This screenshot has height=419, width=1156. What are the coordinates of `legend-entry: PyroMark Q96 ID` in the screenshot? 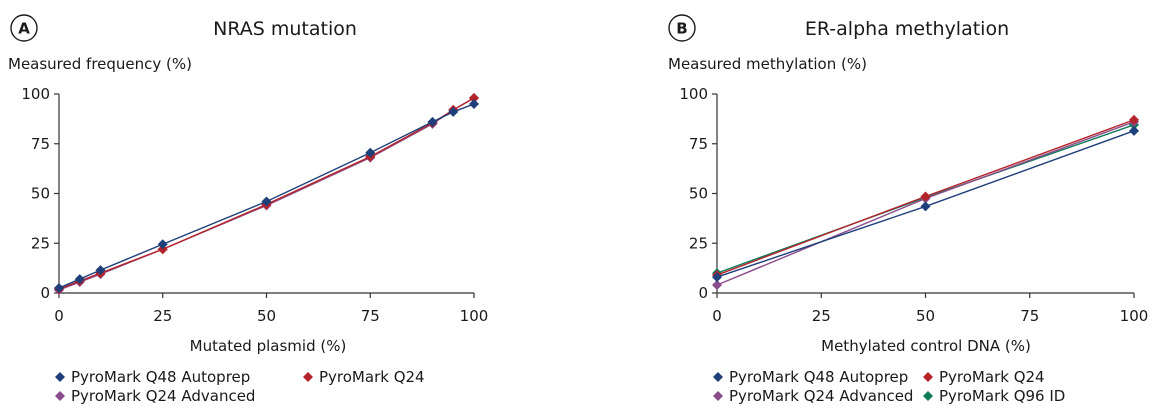 It's located at (994, 396).